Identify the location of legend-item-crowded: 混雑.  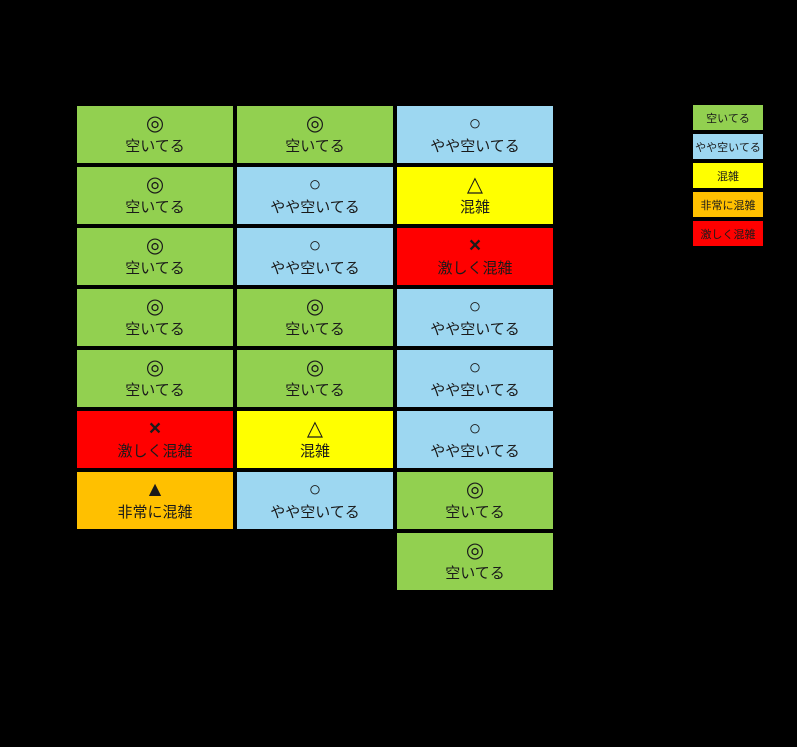
(728, 175).